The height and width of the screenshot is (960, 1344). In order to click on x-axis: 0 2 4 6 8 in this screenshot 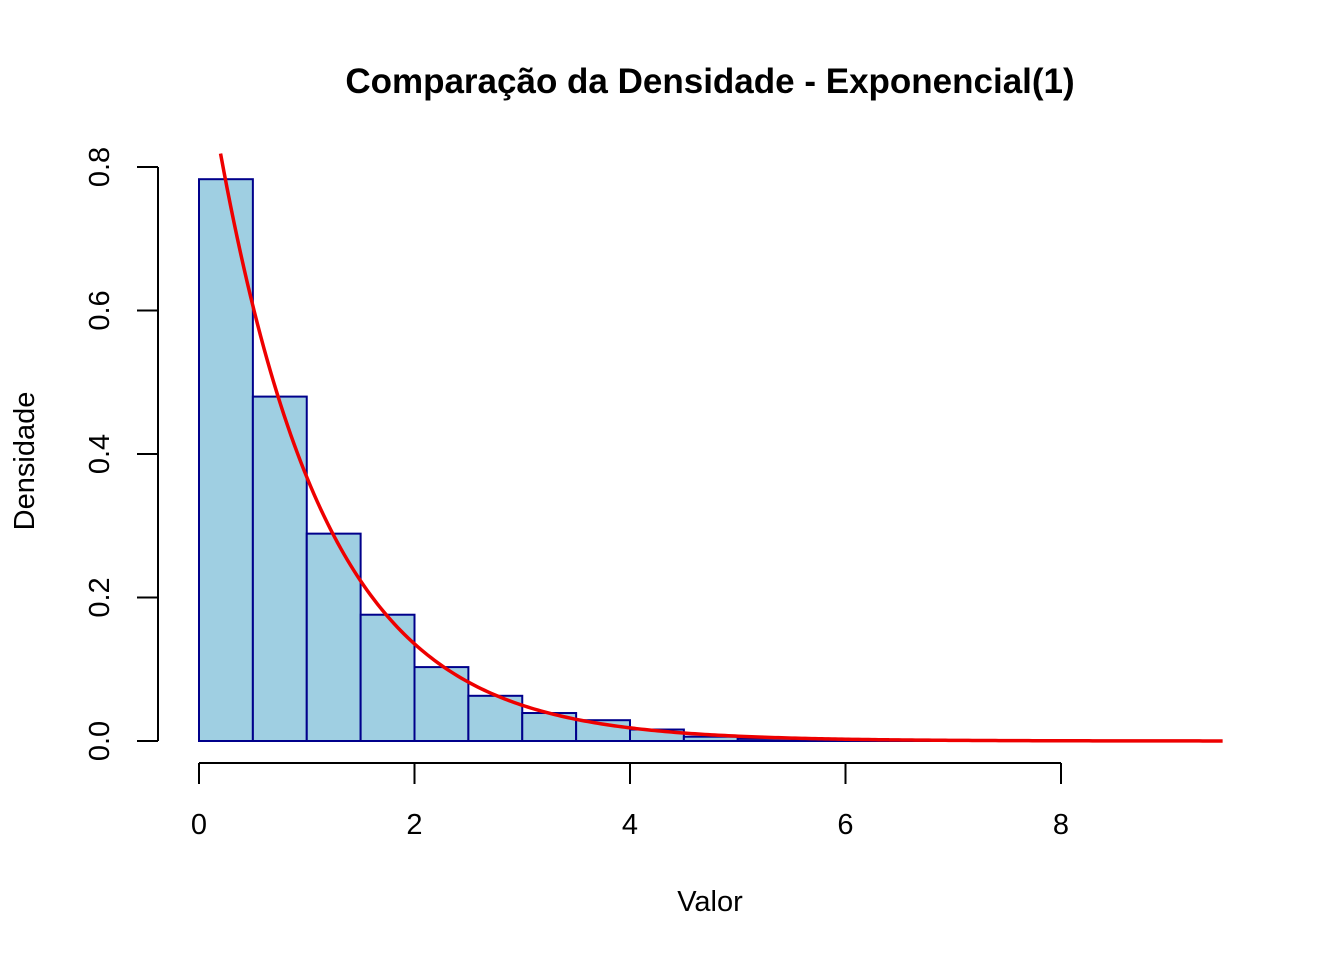, I will do `click(630, 801)`.